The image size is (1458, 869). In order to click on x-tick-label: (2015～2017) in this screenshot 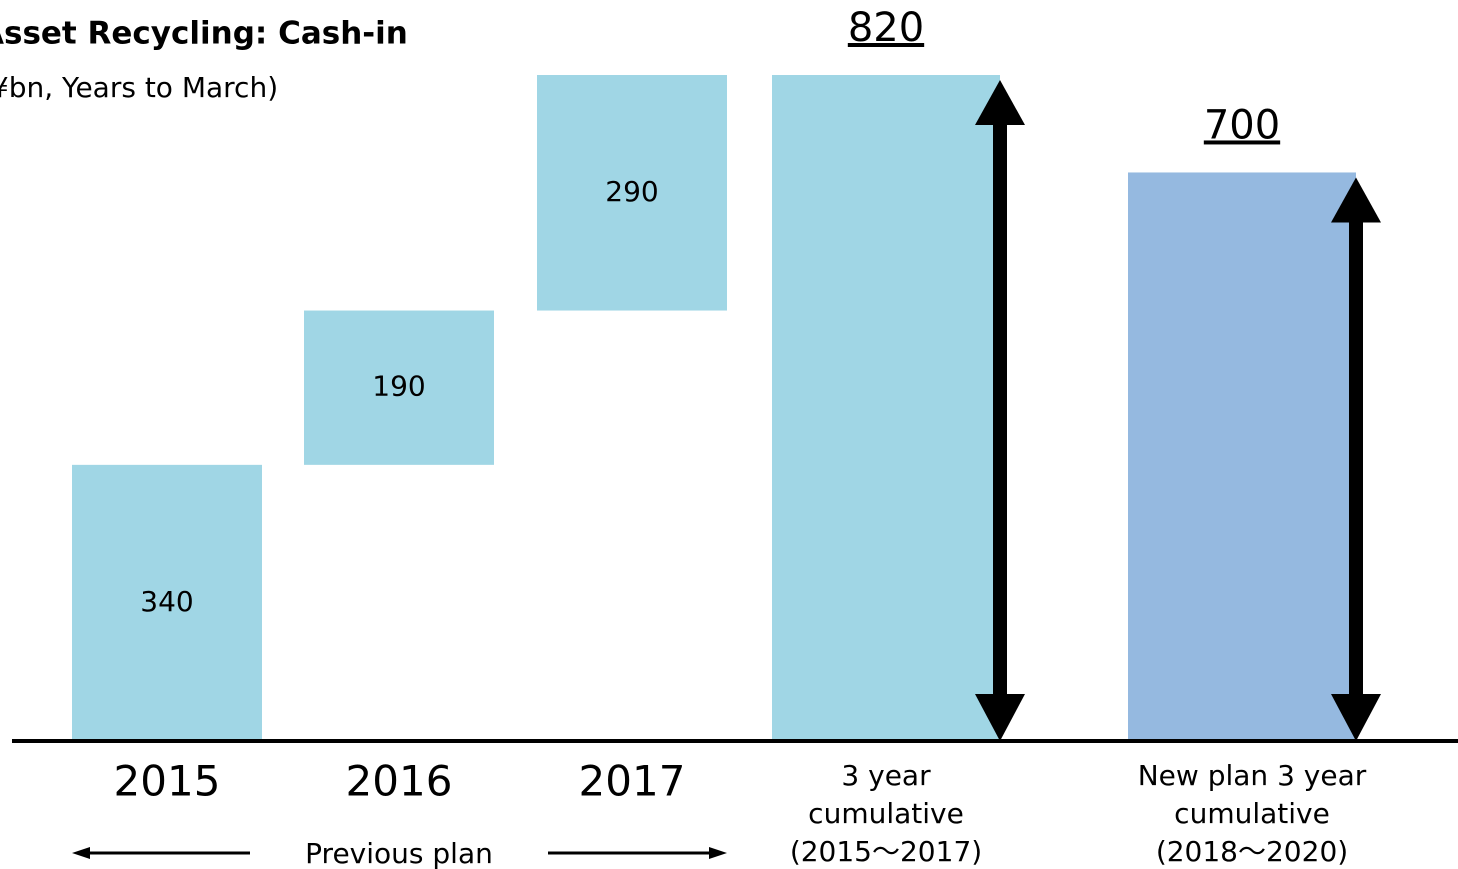, I will do `click(886, 851)`.